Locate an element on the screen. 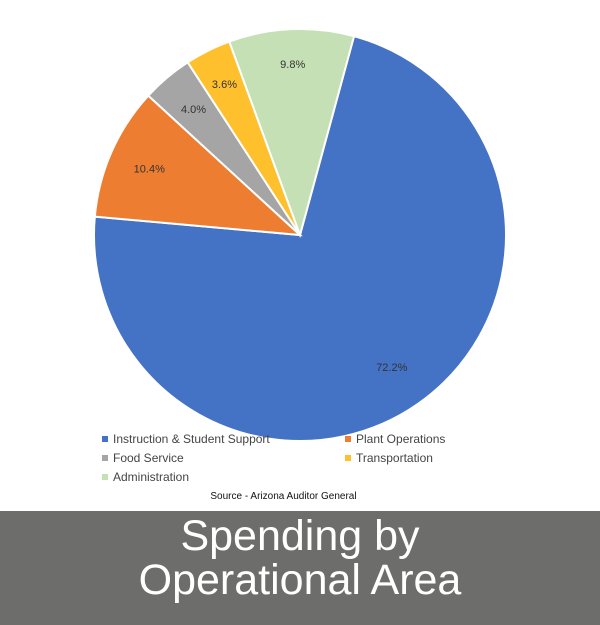  data-label-transportation: 3.6% is located at coordinates (224, 85).